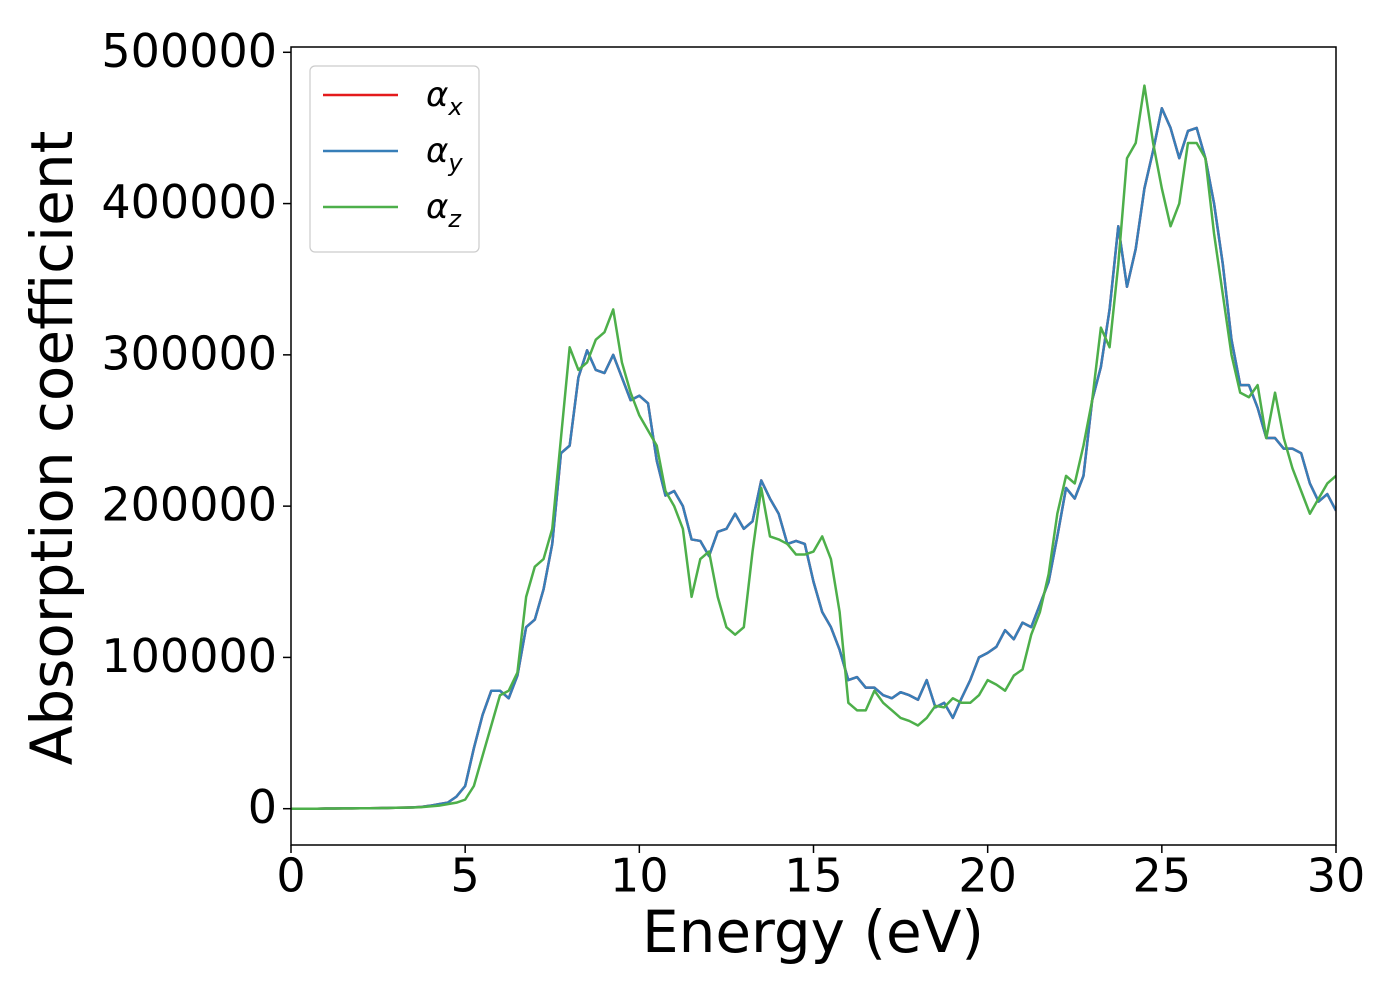  Describe the element at coordinates (189, 656) in the screenshot. I see `y-tick-label: 100000` at that location.